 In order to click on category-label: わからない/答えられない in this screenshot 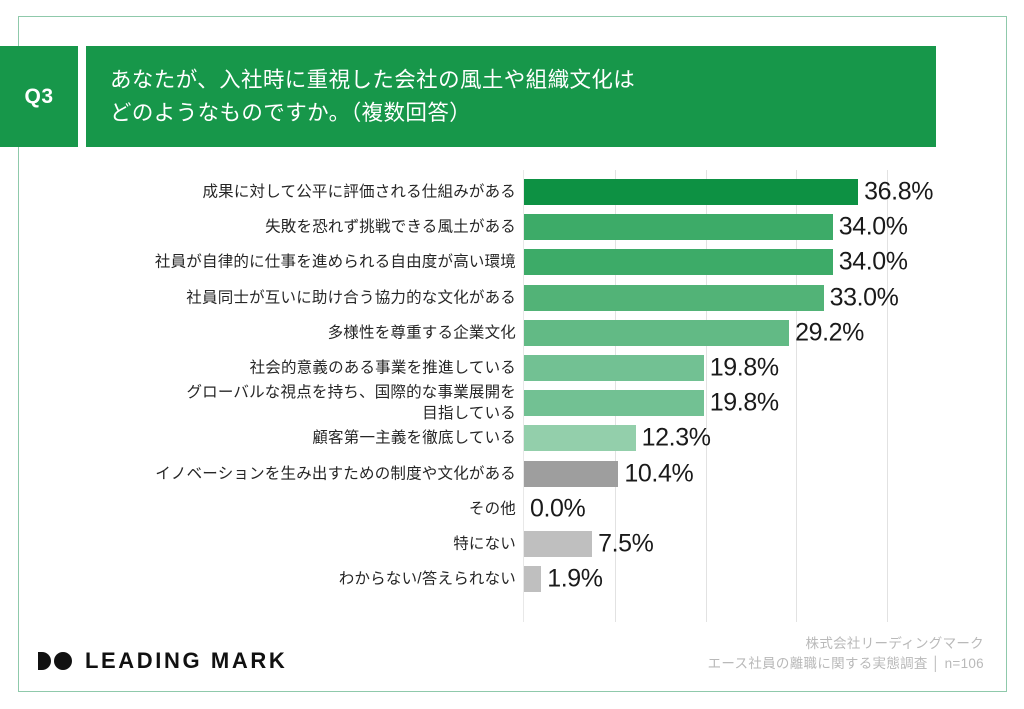, I will do `click(427, 579)`.